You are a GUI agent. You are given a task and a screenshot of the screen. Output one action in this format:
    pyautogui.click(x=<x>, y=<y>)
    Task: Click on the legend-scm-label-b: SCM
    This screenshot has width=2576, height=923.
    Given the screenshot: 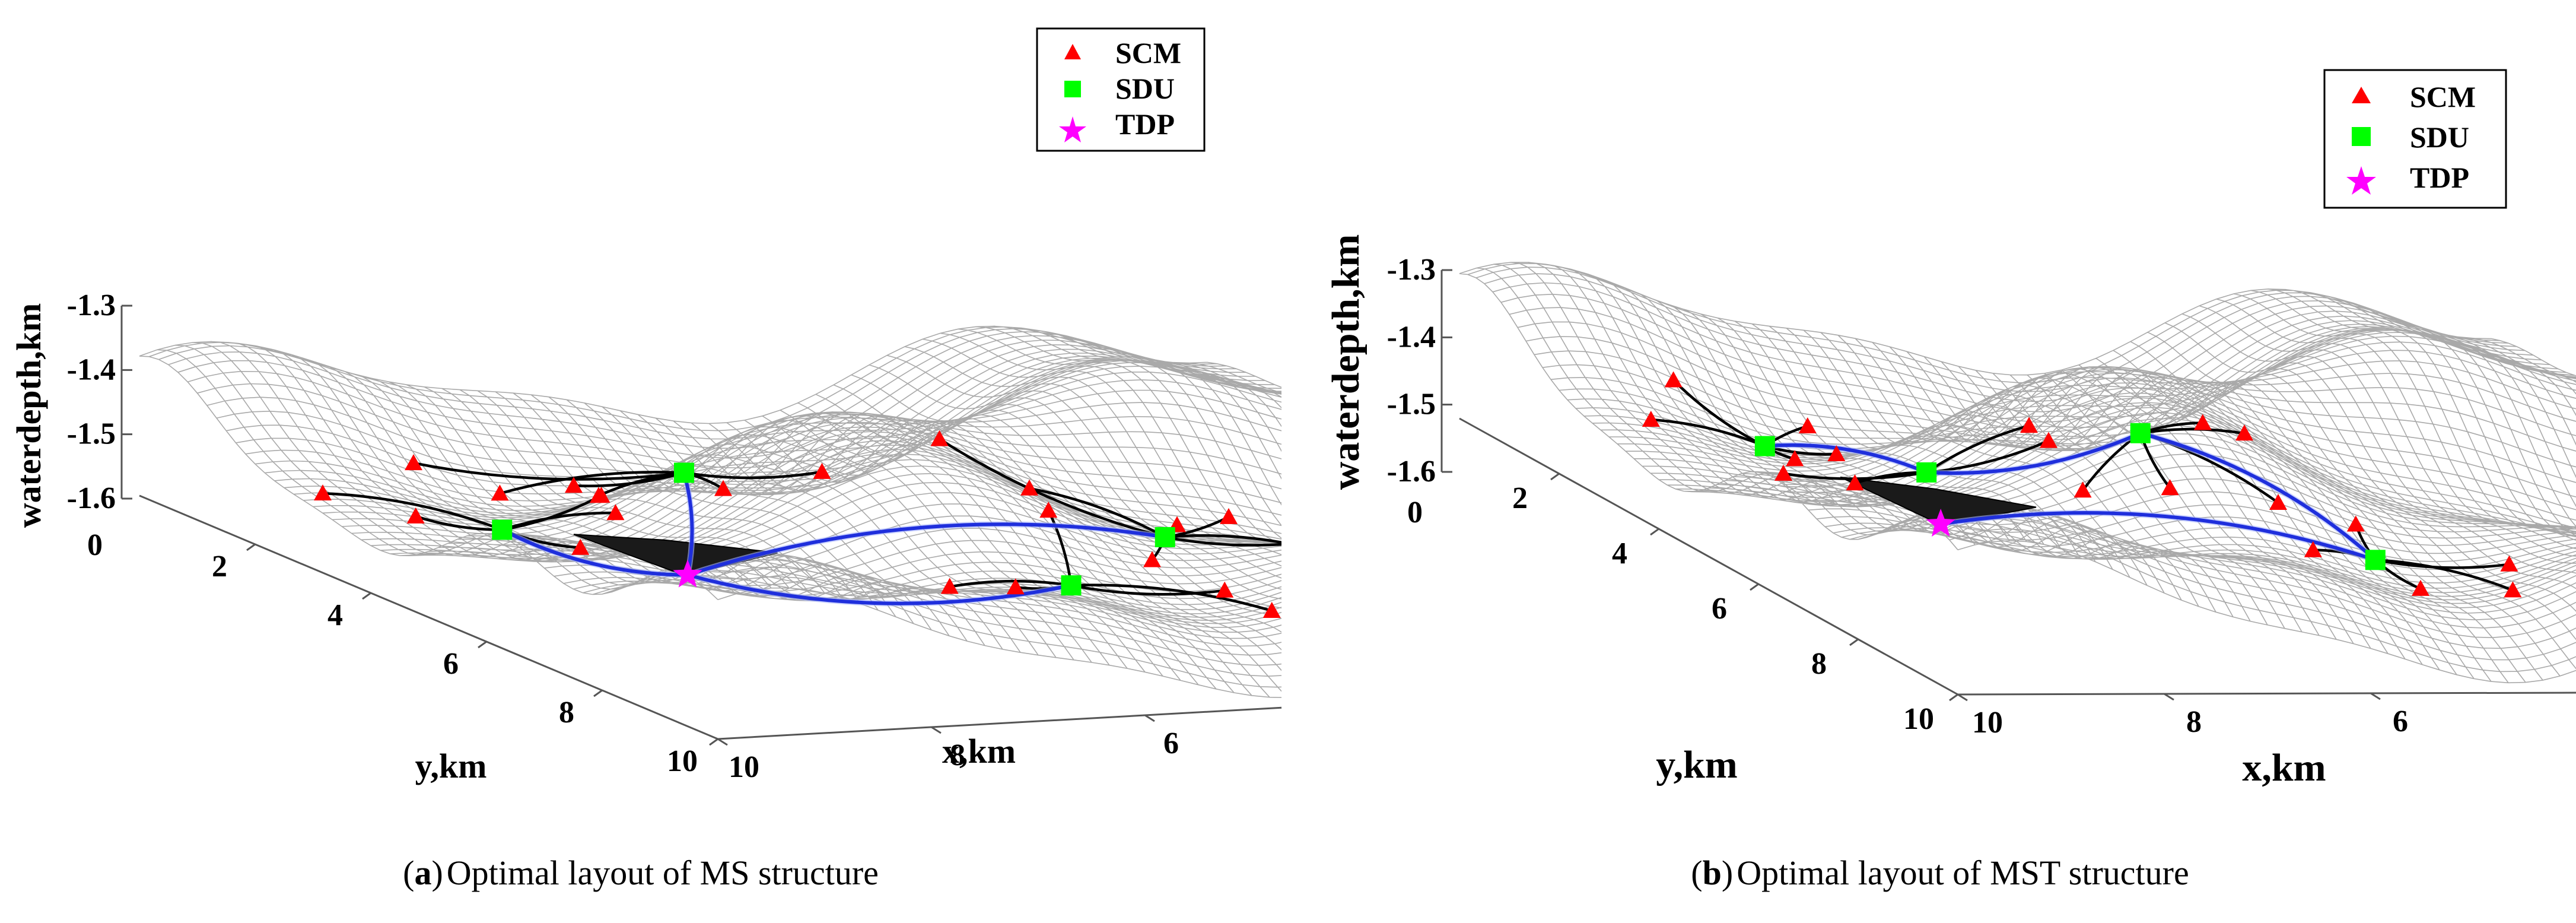 What is the action you would take?
    pyautogui.click(x=2443, y=97)
    